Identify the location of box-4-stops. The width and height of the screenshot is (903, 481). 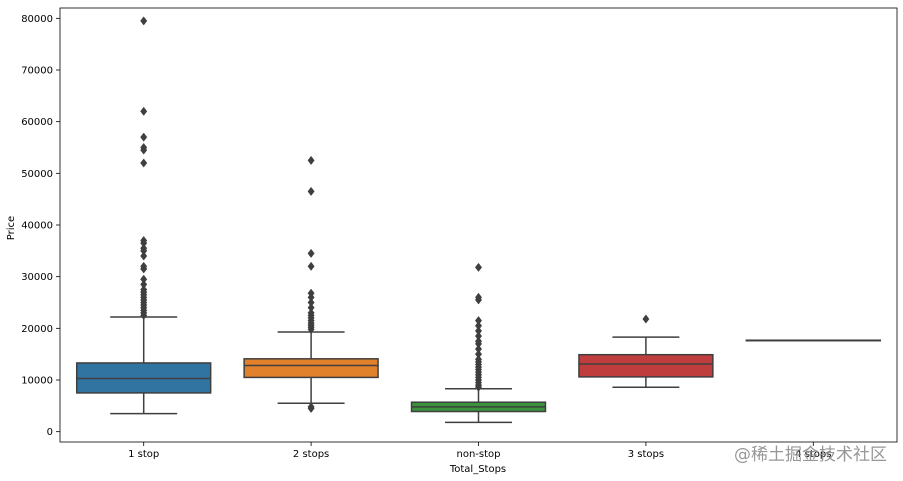
(813, 340).